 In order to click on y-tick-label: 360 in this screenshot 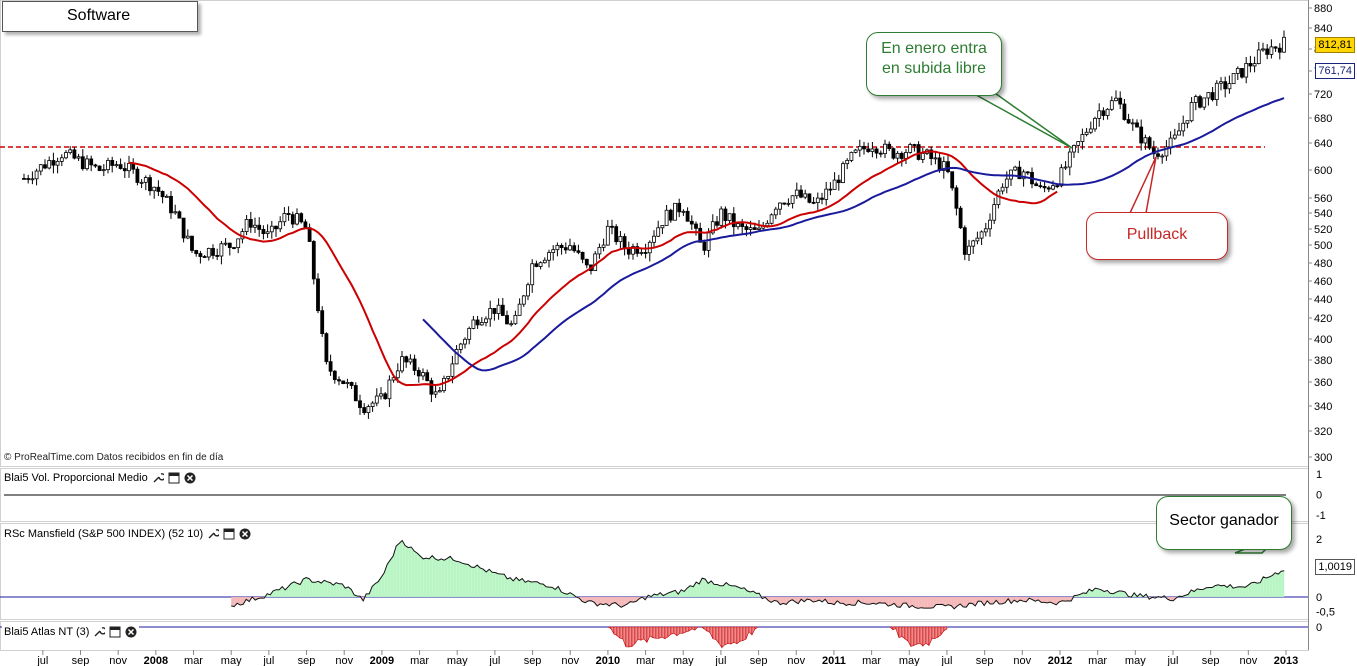, I will do `click(1323, 383)`.